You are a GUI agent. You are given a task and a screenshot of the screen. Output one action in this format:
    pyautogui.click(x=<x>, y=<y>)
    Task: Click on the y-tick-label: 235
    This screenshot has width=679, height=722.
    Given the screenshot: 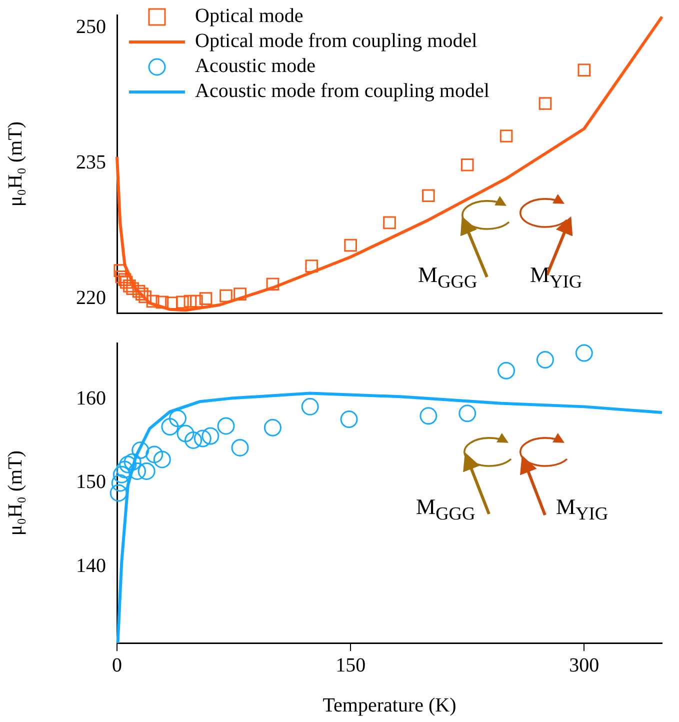 What is the action you would take?
    pyautogui.click(x=91, y=162)
    